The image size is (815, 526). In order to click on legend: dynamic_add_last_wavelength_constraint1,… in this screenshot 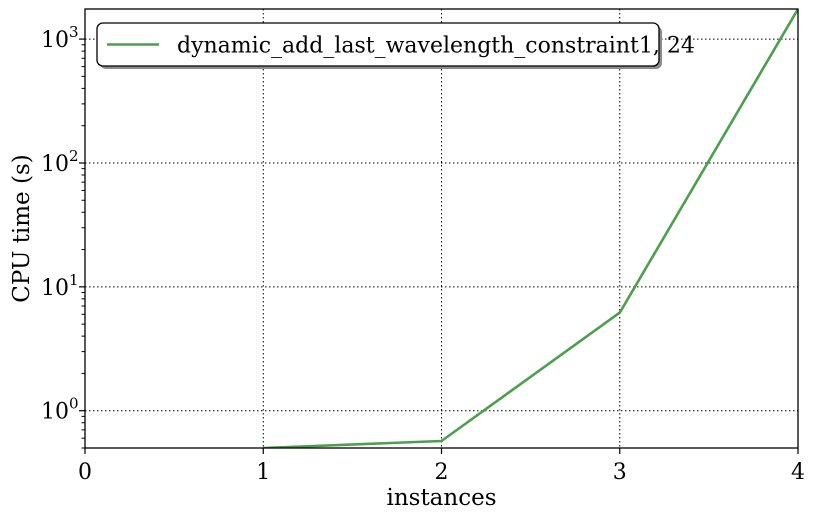, I will do `click(395, 45)`.